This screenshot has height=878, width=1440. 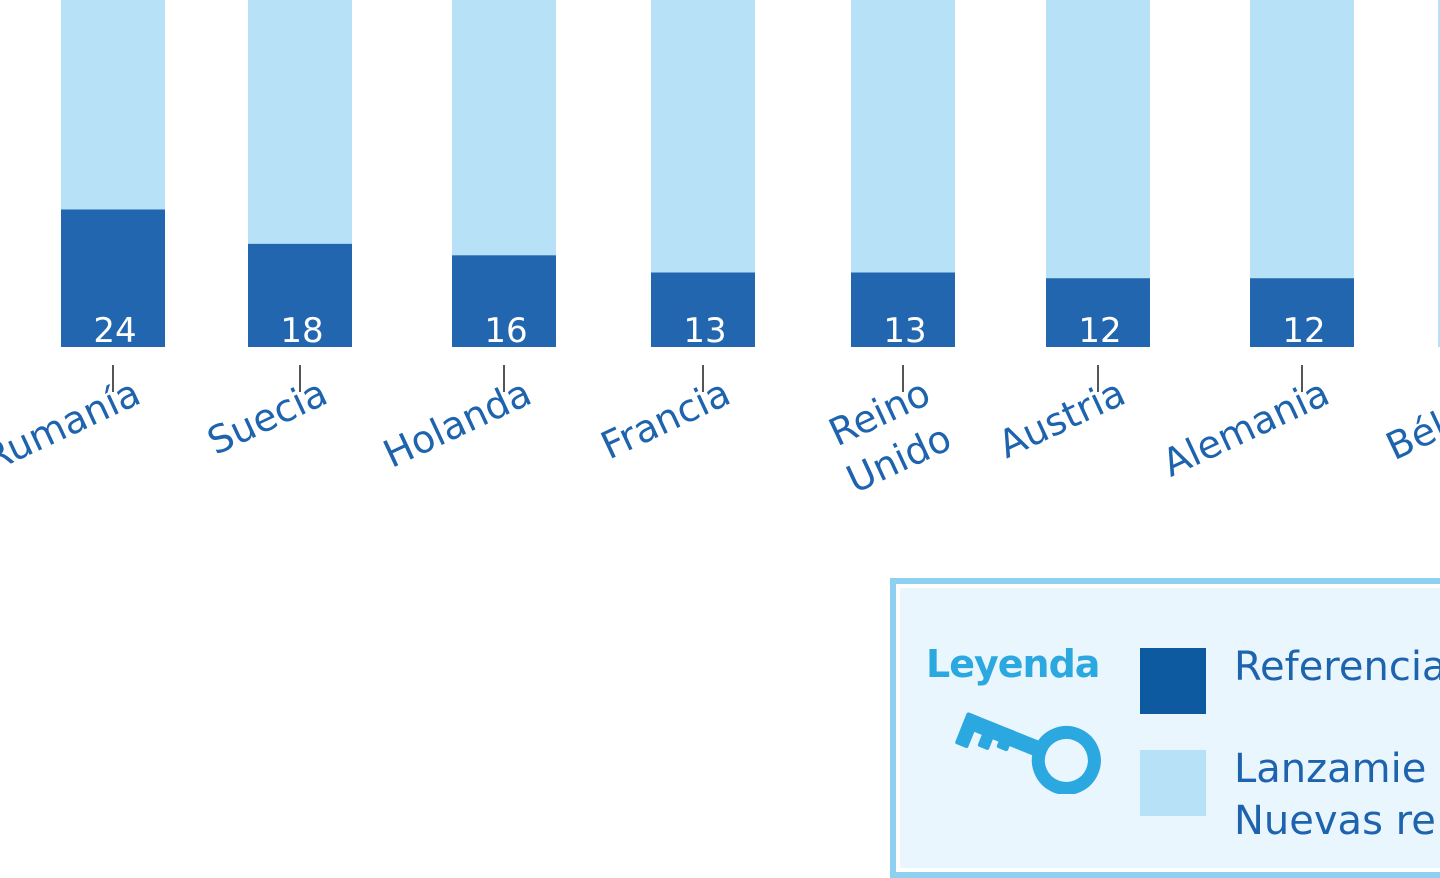 I want to click on x-category-label: Rumanía, so click(x=73, y=425).